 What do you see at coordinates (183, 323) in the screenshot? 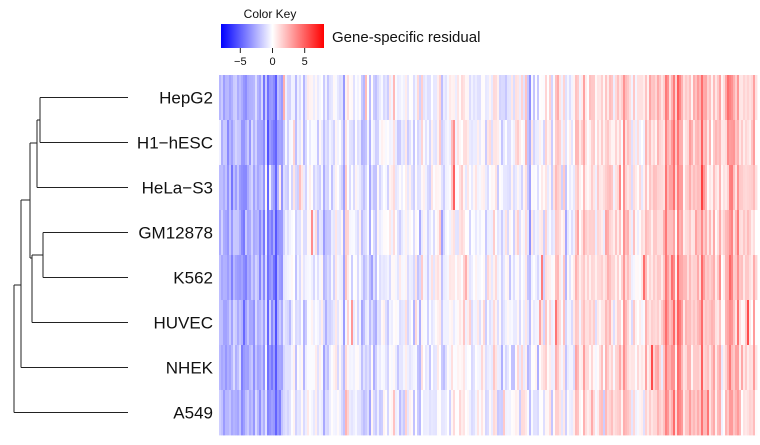
I see `row-label: HUVEC` at bounding box center [183, 323].